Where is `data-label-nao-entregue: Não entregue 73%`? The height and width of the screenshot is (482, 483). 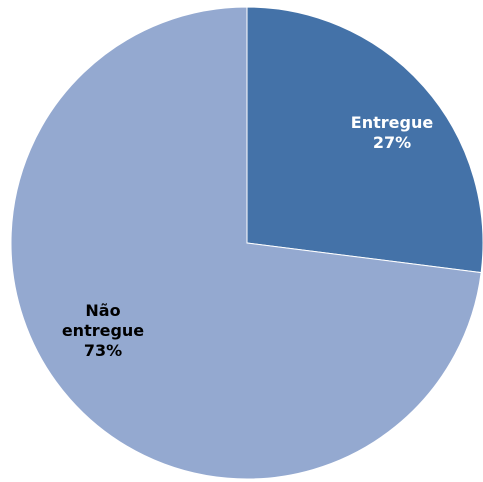
data-label-nao-entregue: Não entregue 73% is located at coordinates (103, 330).